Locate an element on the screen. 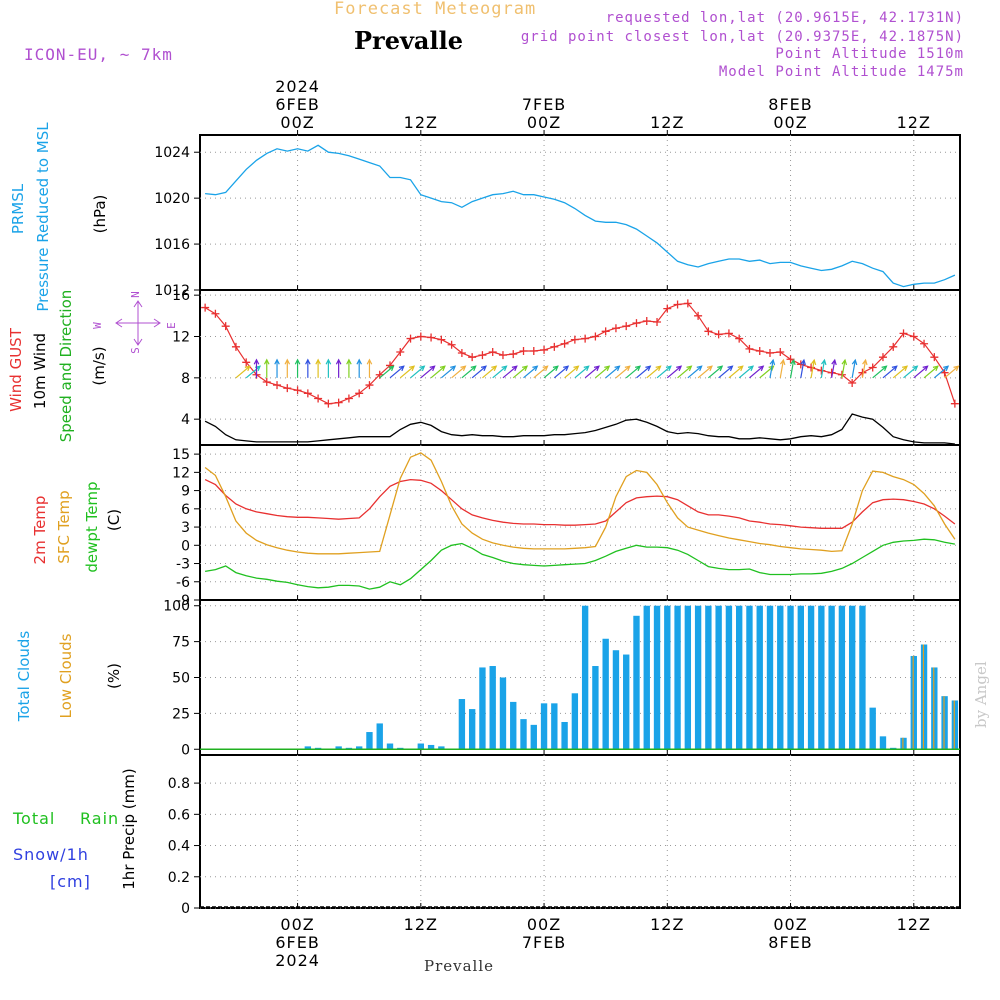  bottom-time-label: 12Z is located at coordinates (667, 924).